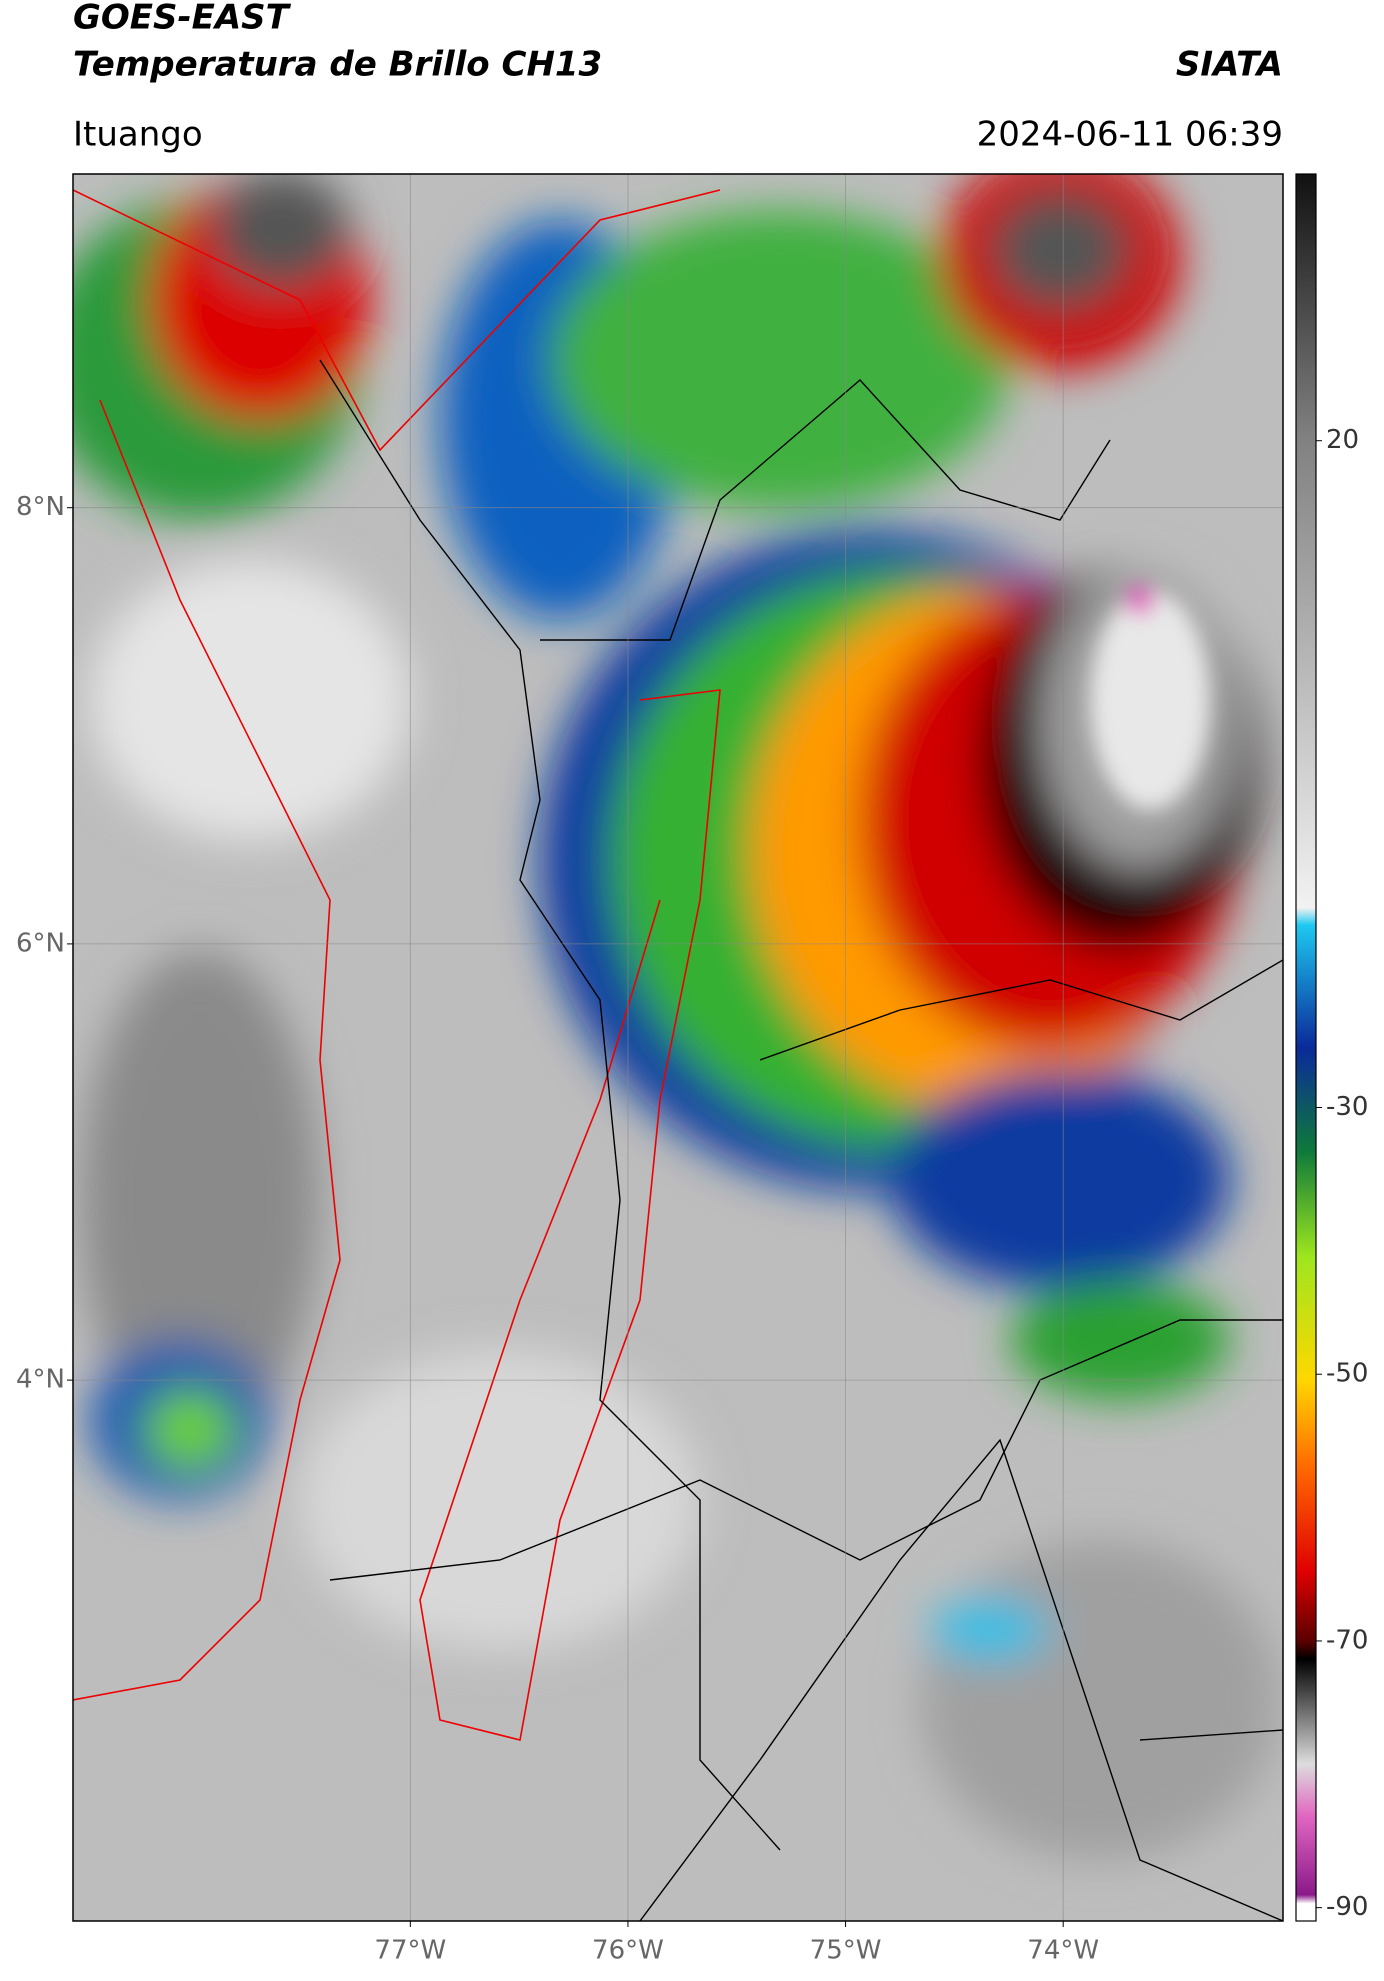 The height and width of the screenshot is (1981, 1384). I want to click on location: Ituango, so click(138, 135).